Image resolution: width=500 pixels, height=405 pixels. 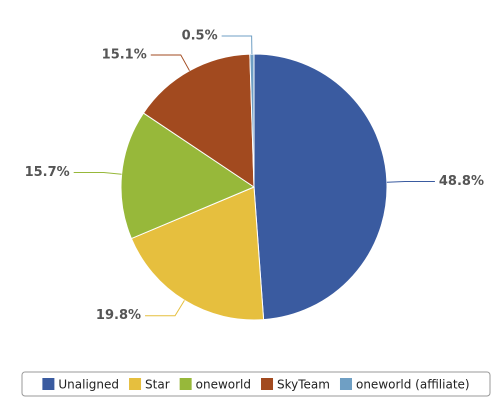 I want to click on legend-label: oneworld (affiliate), so click(x=413, y=385).